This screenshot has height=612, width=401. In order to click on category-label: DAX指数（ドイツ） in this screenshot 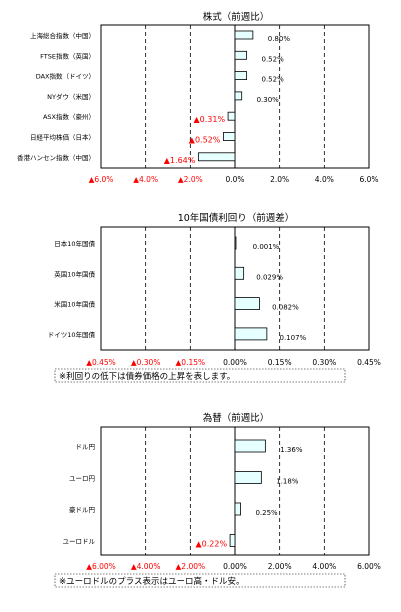, I will do `click(65, 76)`.